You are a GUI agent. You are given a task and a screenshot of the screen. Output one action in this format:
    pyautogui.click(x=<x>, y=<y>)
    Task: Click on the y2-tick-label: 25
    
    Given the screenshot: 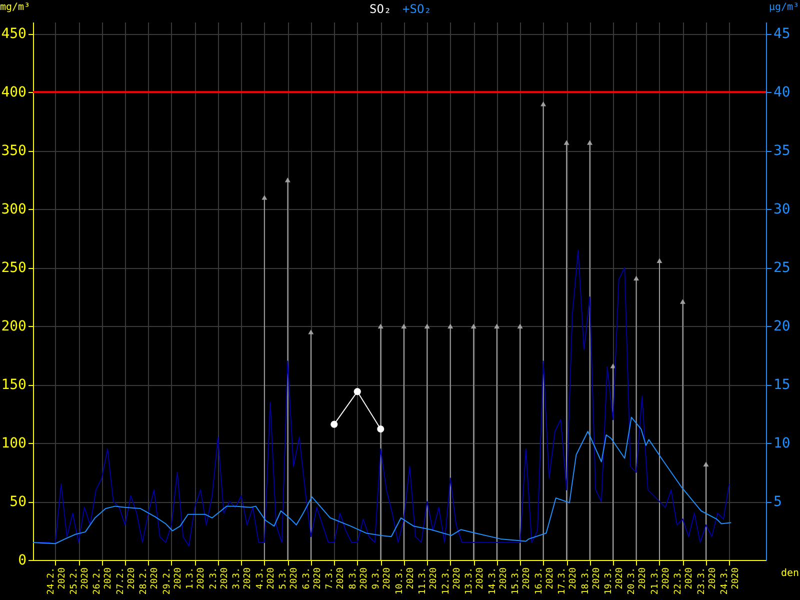 What is the action you would take?
    pyautogui.click(x=782, y=268)
    